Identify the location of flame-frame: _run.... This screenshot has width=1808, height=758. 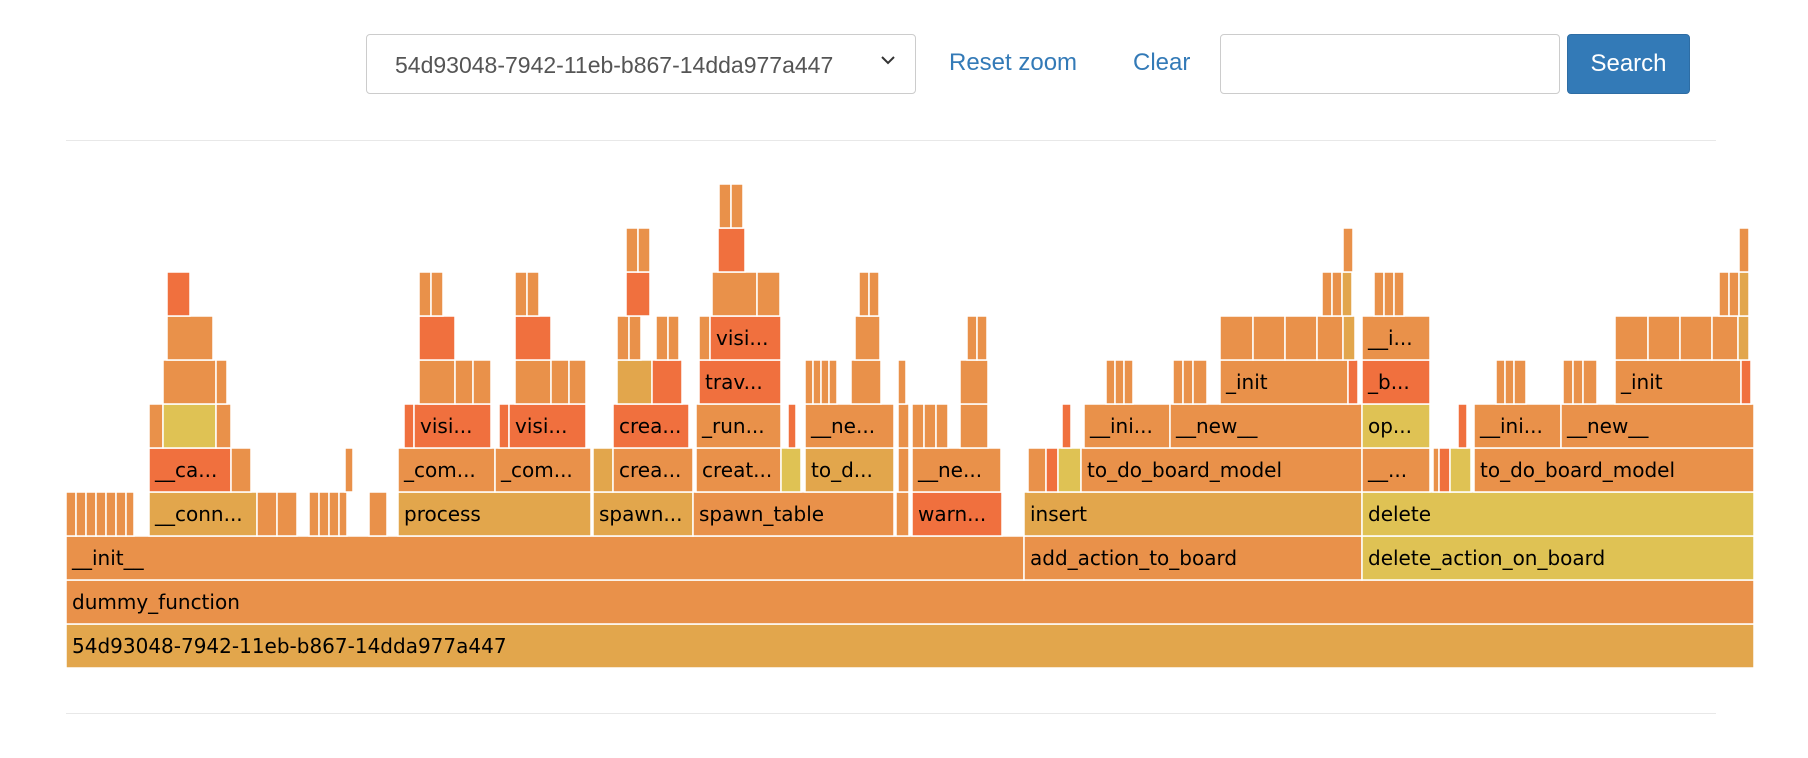
(738, 426).